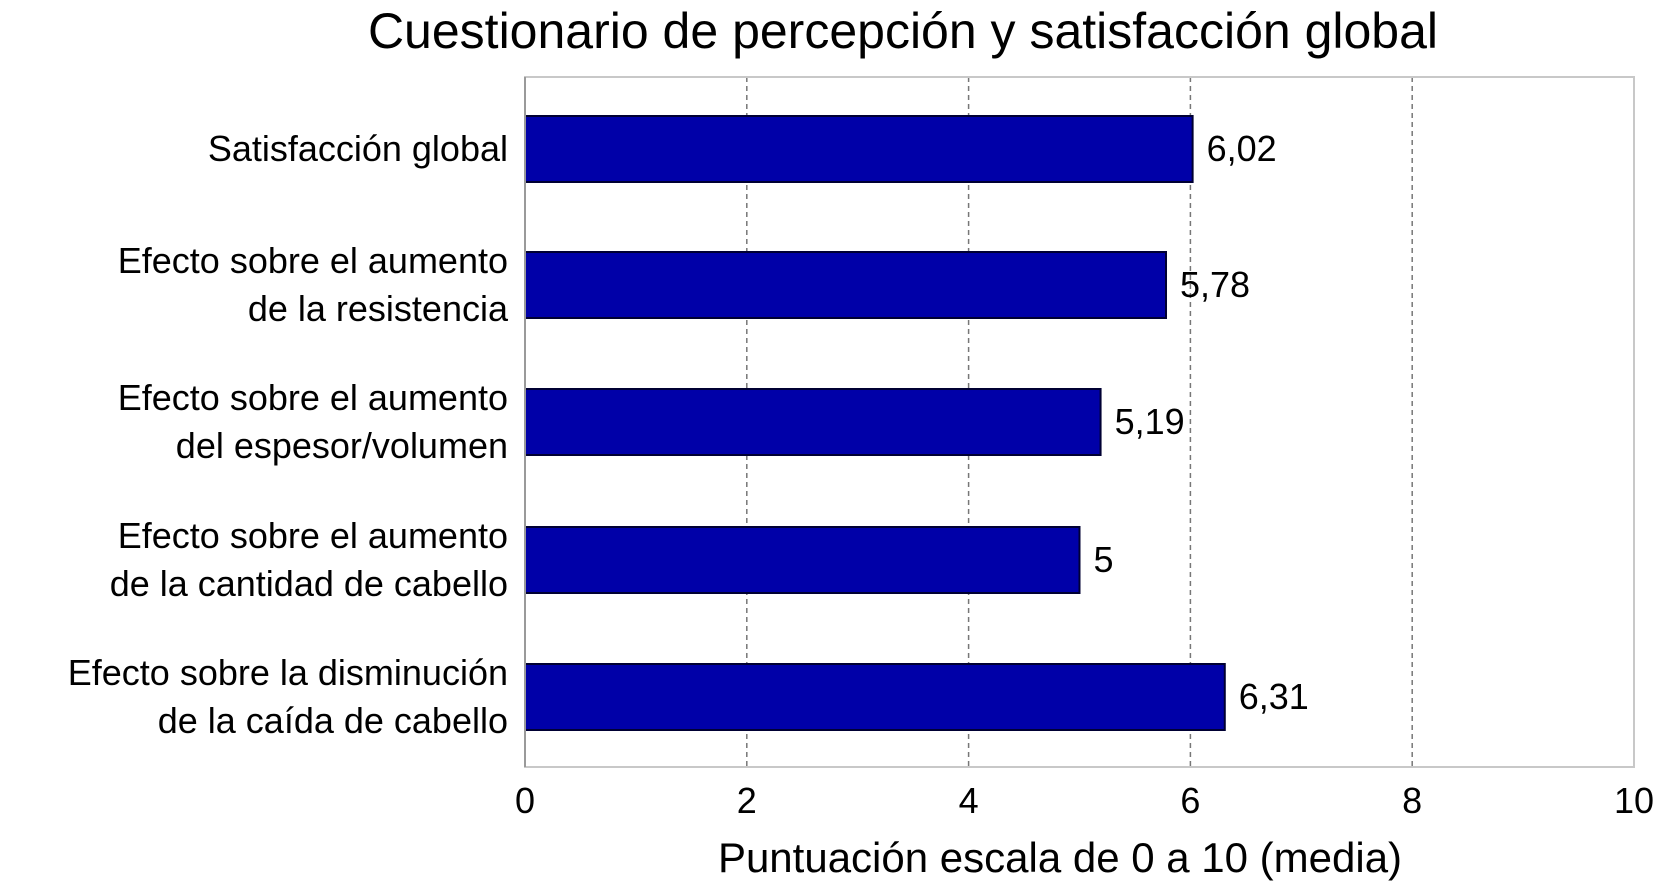  Describe the element at coordinates (1060, 857) in the screenshot. I see `x-axis-title: Puntuación escala de 0 a 10 (media)` at that location.